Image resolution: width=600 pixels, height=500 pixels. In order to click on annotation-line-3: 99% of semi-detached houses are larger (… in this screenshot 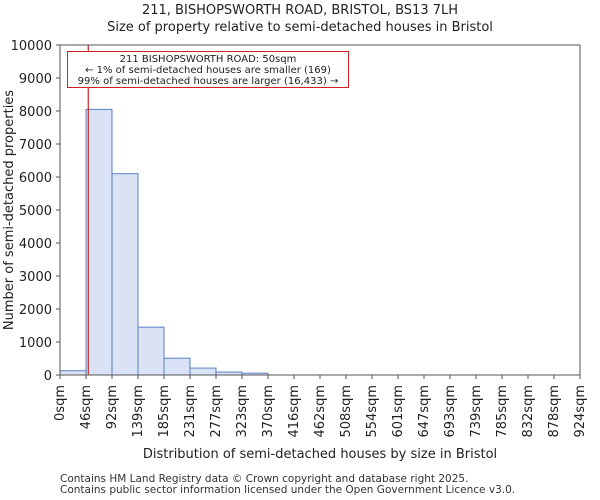, I will do `click(208, 81)`.